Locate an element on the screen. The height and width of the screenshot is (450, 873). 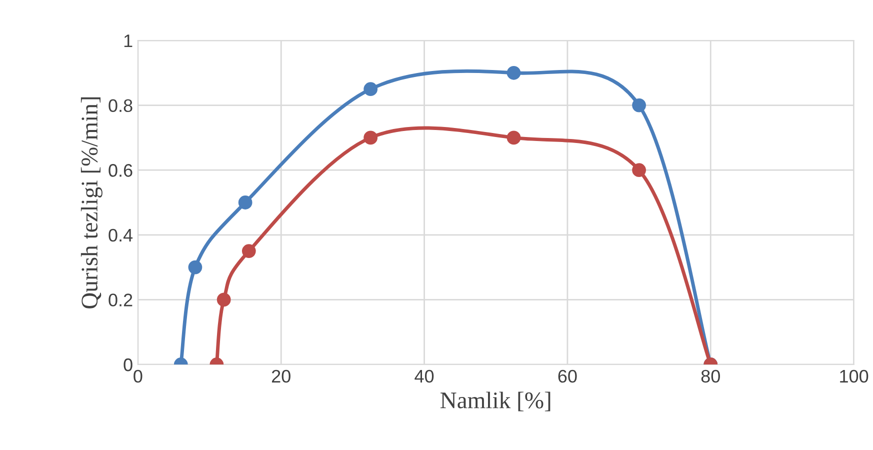
y-tick-label: 0.2 is located at coordinates (120, 300).